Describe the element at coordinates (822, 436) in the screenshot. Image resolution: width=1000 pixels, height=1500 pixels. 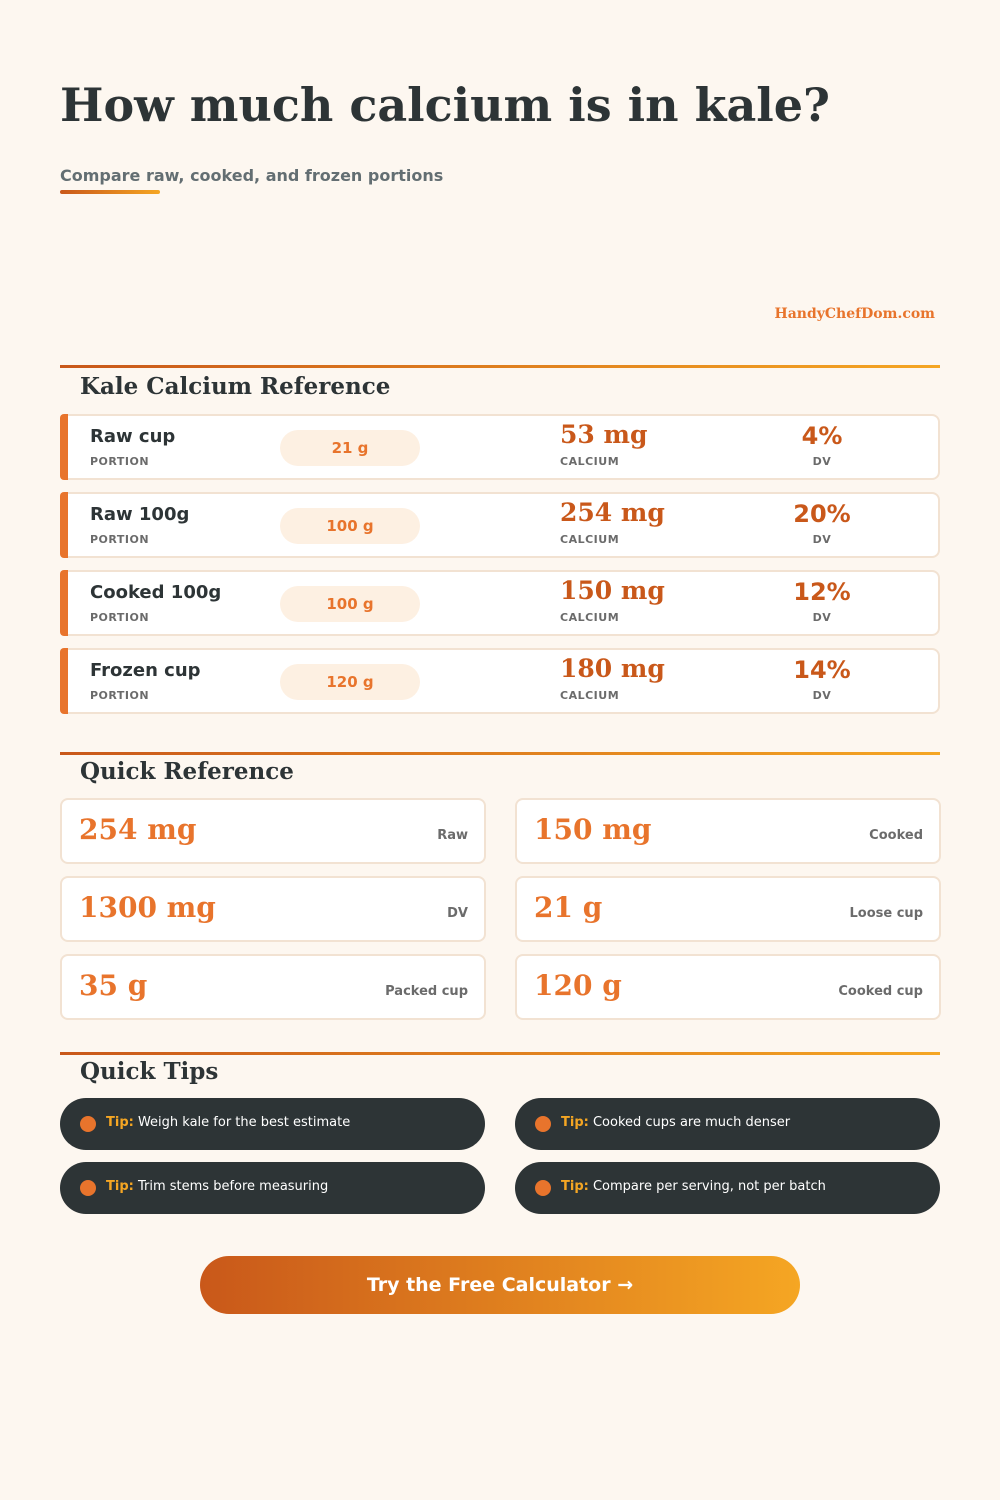
I see `dv-value: 4%` at that location.